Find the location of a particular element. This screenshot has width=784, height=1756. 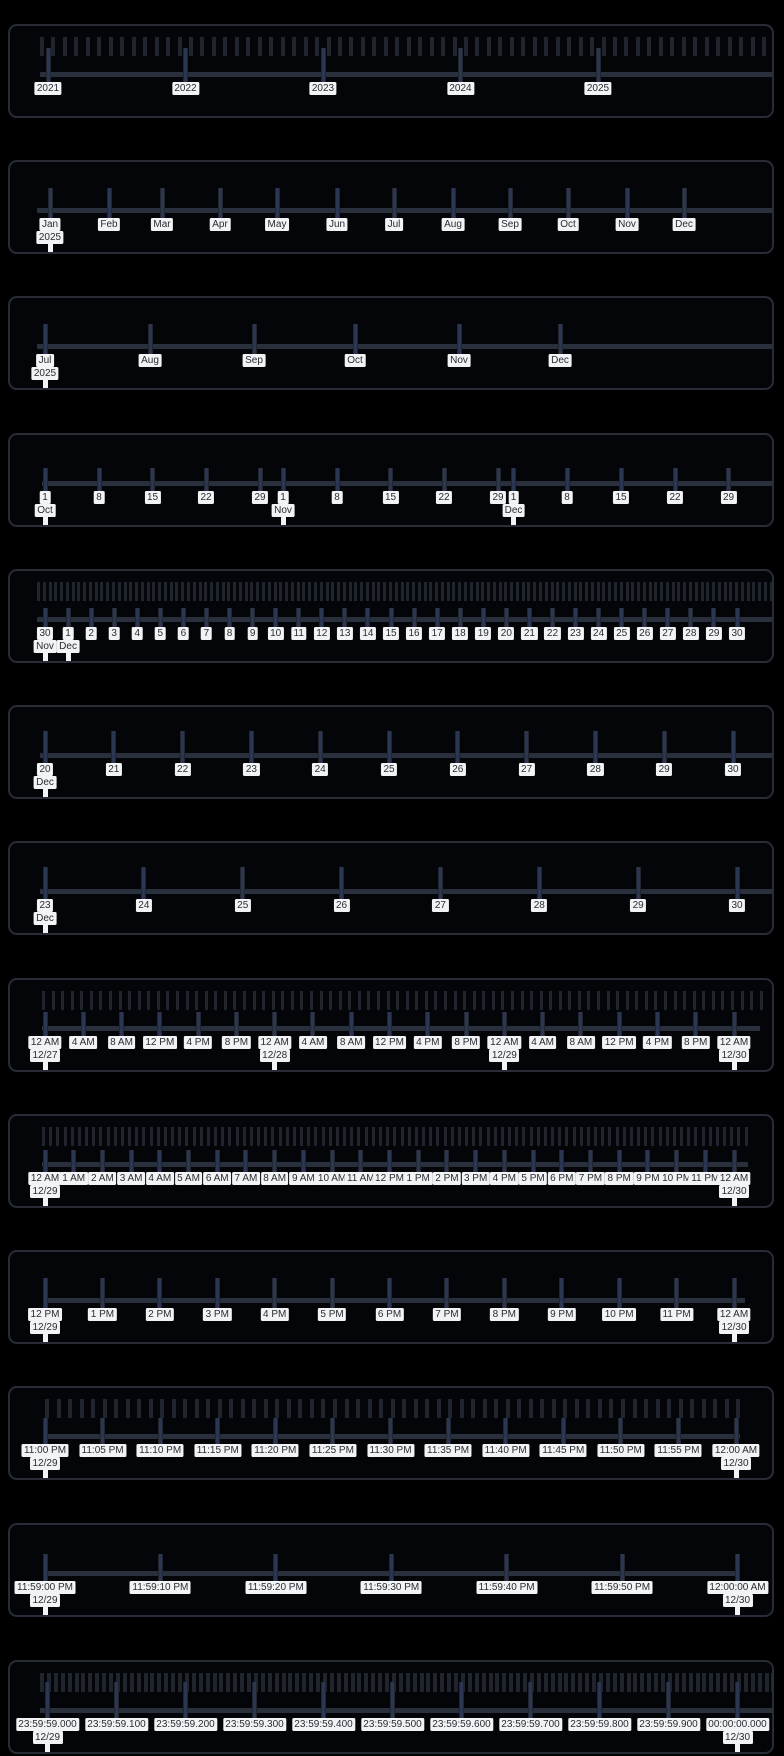

tick-date-sublabel: 12/29 is located at coordinates (47, 1737).